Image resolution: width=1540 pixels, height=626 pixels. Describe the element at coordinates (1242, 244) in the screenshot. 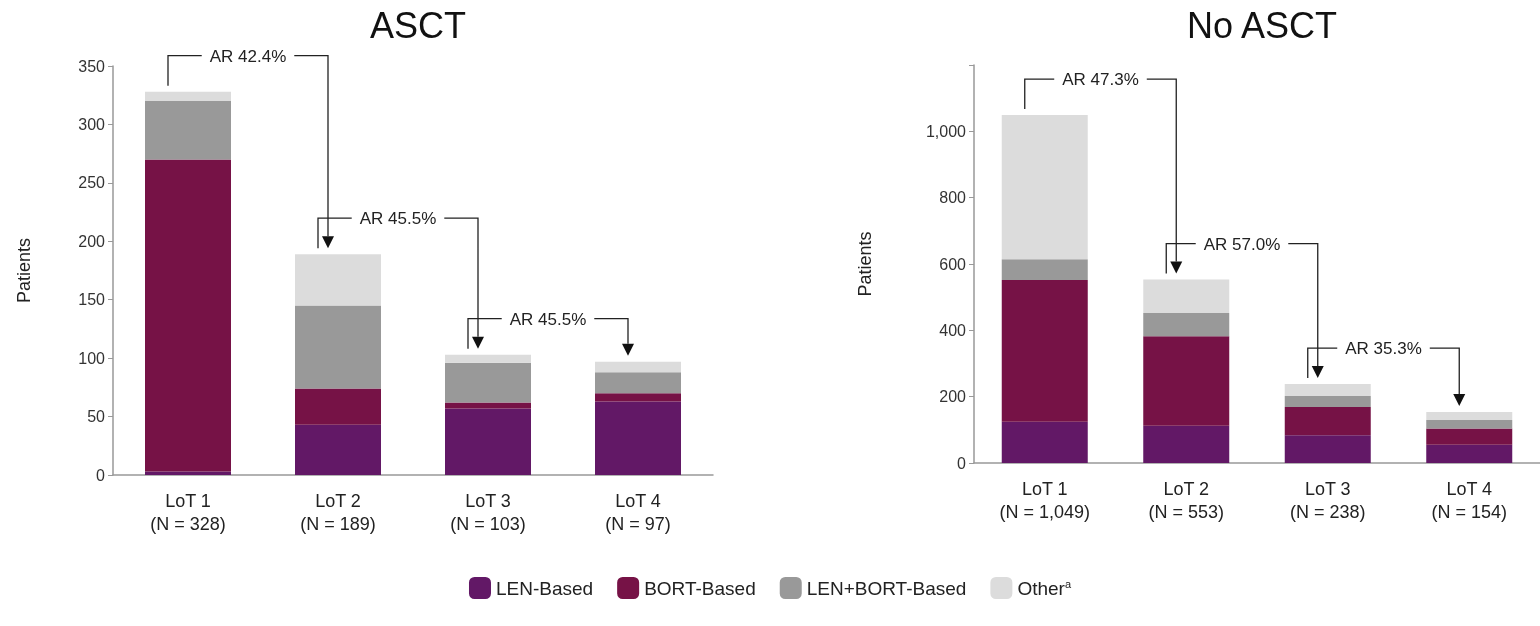

I see `annotation: AR 57.0%` at that location.